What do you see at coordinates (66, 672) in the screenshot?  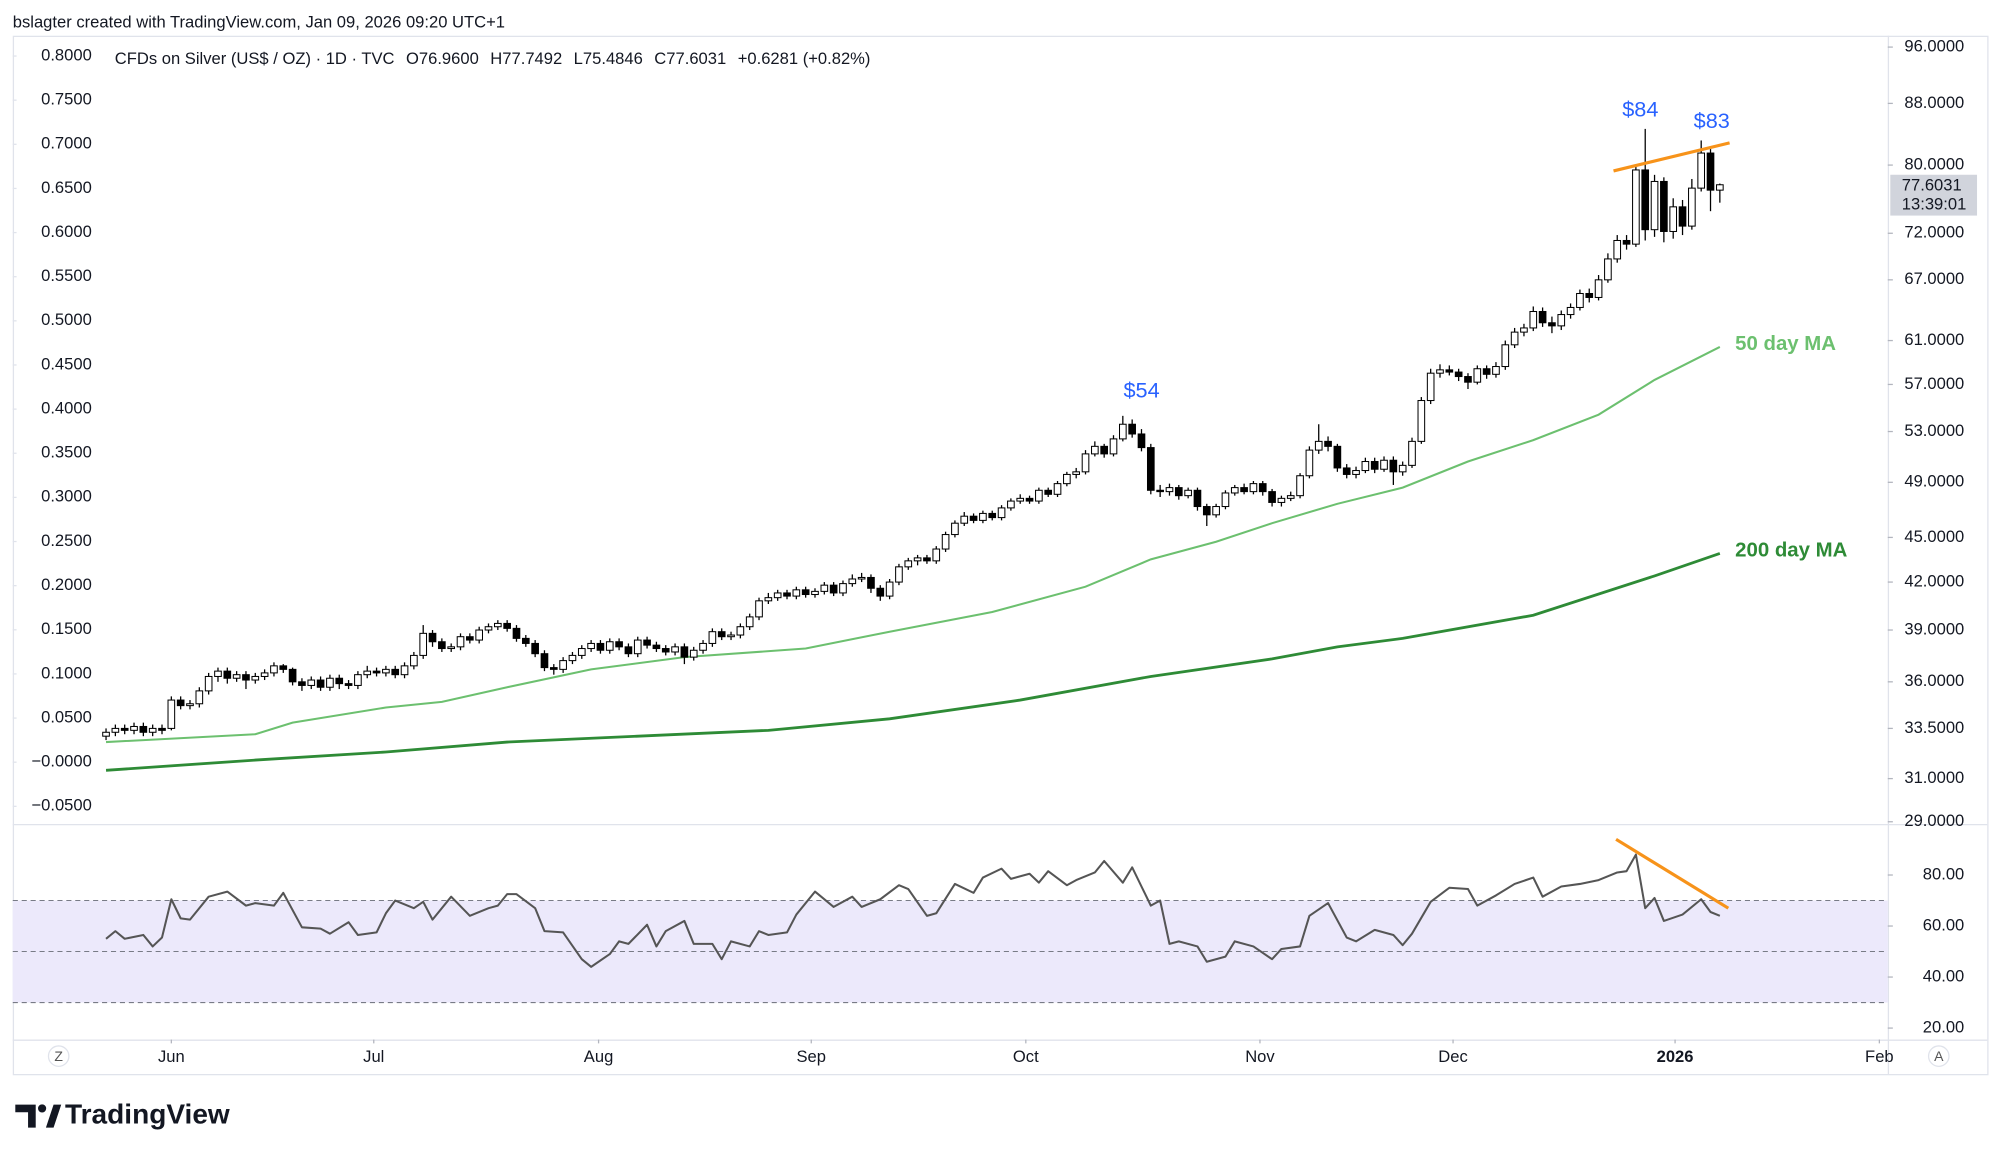 I see `y2-tick-label: 0.1000` at bounding box center [66, 672].